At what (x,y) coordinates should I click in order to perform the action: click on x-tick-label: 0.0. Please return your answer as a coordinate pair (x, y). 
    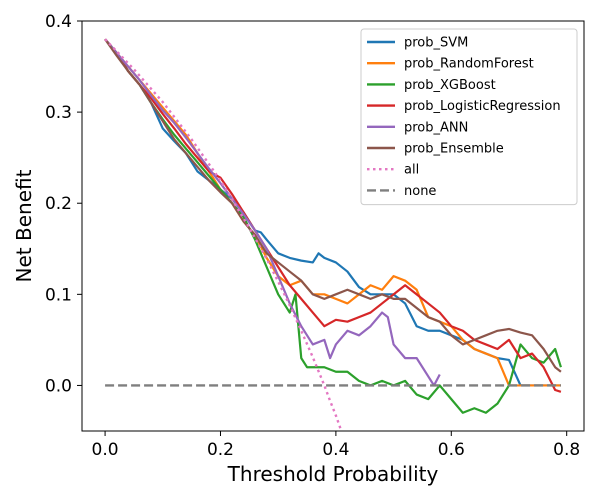
    Looking at the image, I should click on (105, 450).